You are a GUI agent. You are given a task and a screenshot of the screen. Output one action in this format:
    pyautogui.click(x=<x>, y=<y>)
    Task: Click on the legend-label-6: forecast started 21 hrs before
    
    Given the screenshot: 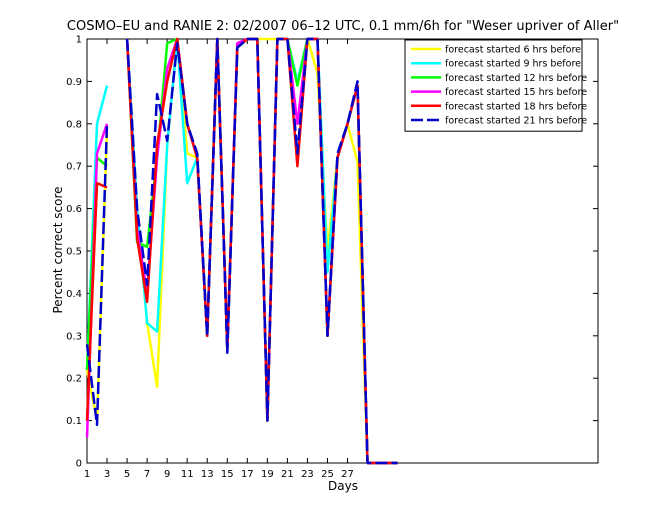 What is the action you would take?
    pyautogui.click(x=516, y=121)
    